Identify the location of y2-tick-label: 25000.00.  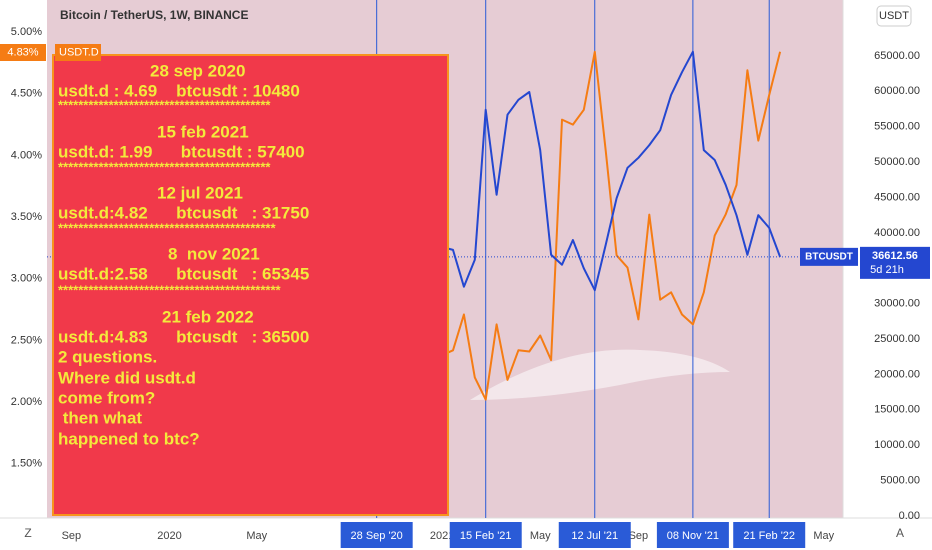
(897, 339).